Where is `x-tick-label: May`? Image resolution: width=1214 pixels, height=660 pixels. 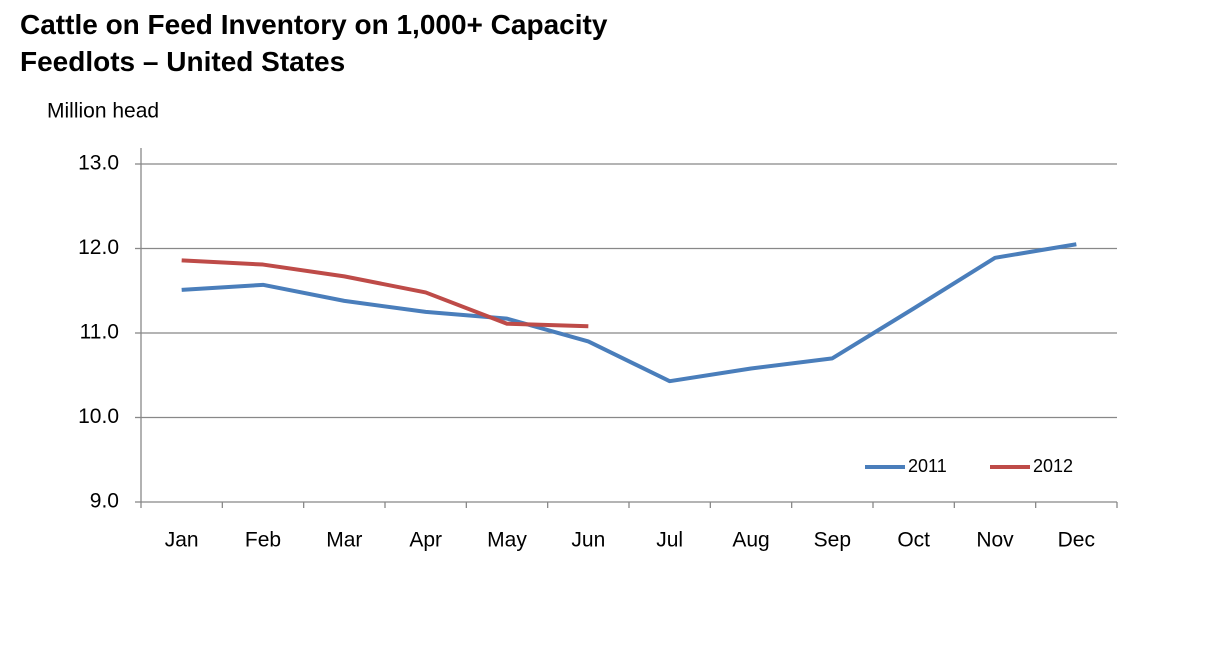 x-tick-label: May is located at coordinates (507, 540).